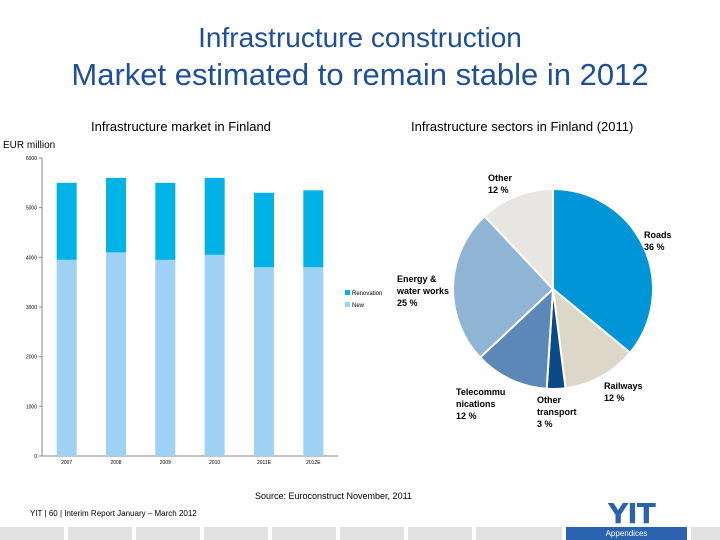 This screenshot has height=540, width=720. Describe the element at coordinates (31, 407) in the screenshot. I see `y-tick-label: 1000` at that location.